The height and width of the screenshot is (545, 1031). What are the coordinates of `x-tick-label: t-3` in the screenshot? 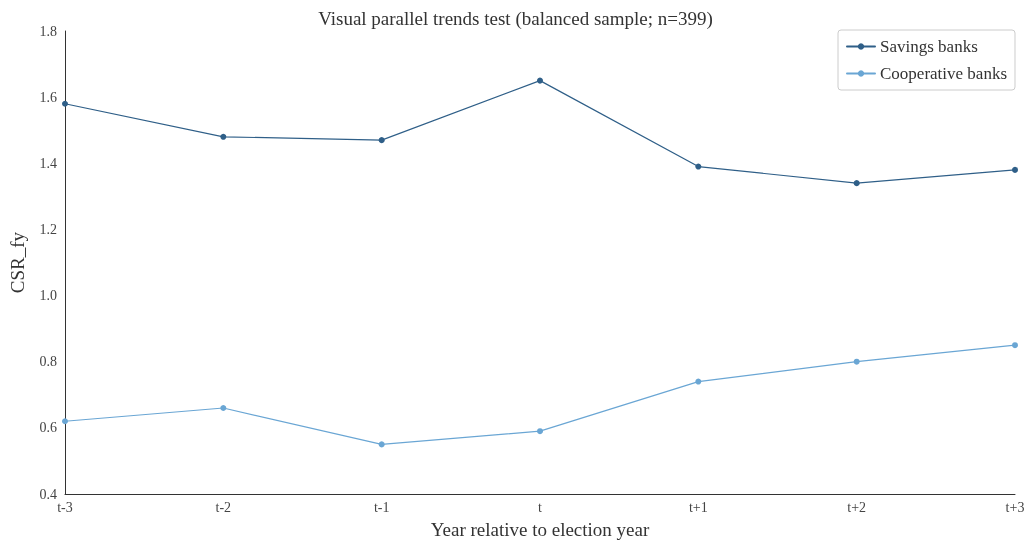 It's located at (65, 507).